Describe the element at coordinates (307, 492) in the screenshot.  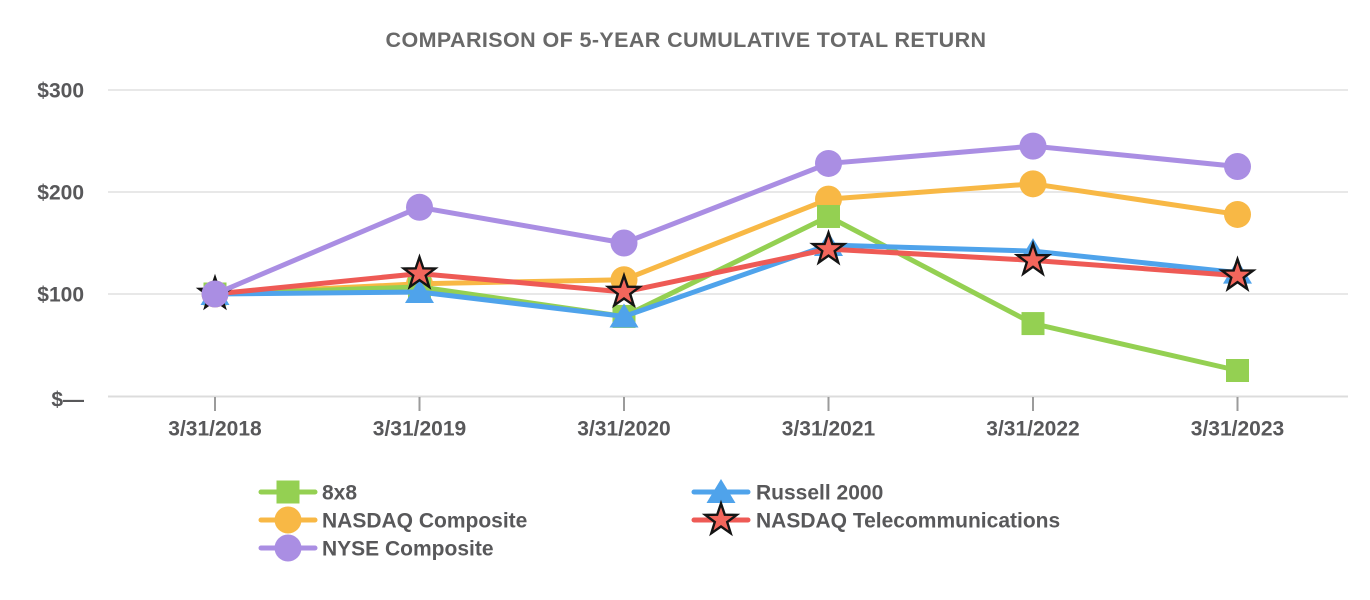
I see `legend-item: 8x8` at that location.